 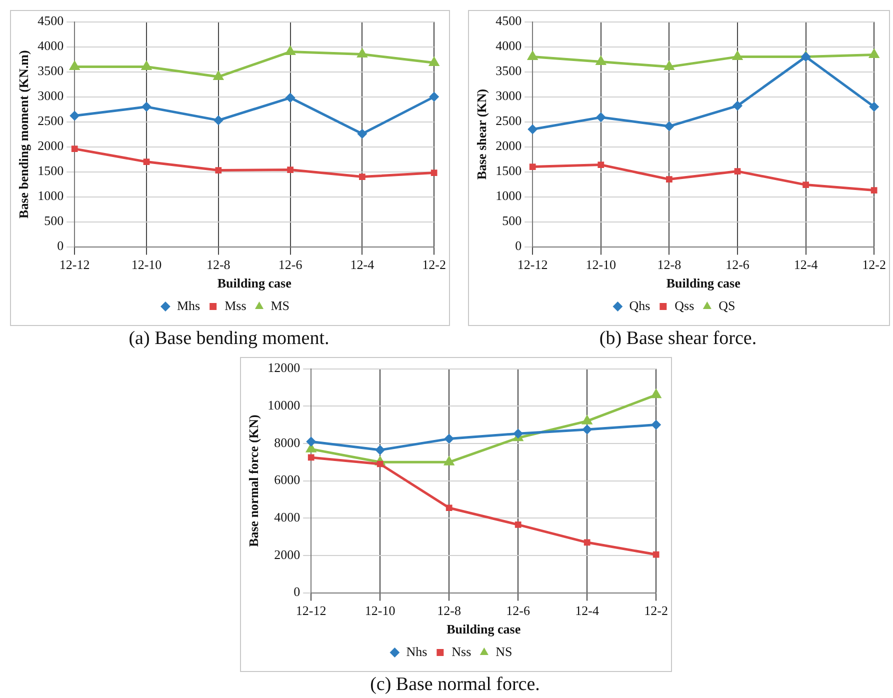 I want to click on text: (c) Base normal force., so click(x=455, y=685).